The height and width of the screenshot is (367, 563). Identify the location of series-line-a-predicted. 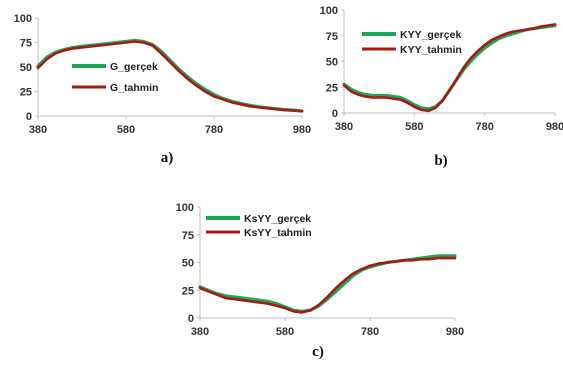
(170, 76).